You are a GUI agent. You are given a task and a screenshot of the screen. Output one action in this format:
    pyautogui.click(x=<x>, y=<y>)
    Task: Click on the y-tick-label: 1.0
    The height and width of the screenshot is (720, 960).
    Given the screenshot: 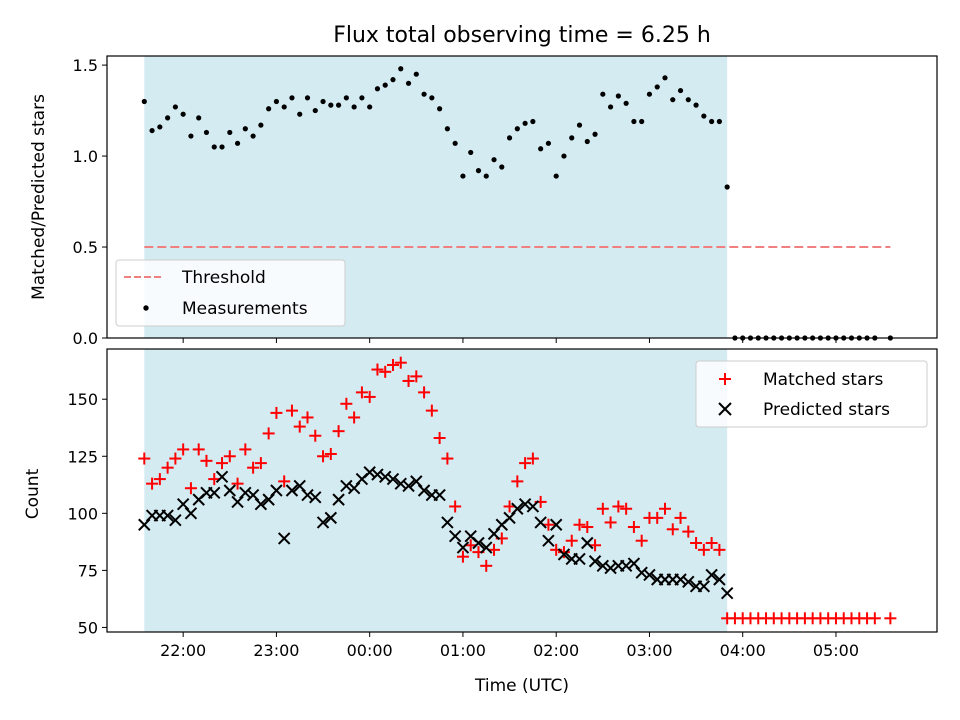 What is the action you would take?
    pyautogui.click(x=85, y=156)
    